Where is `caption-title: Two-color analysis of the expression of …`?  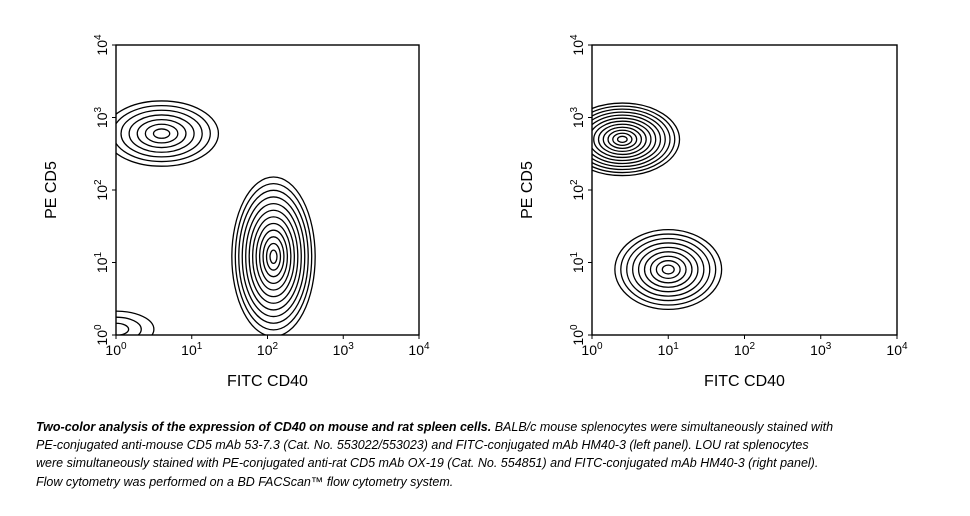 caption-title: Two-color analysis of the expression of … is located at coordinates (264, 427).